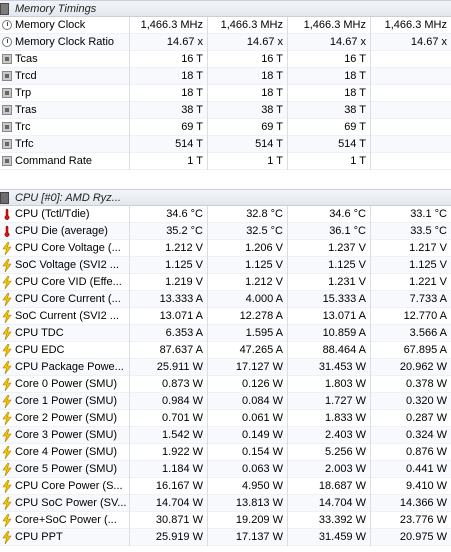 The image size is (451, 552). I want to click on value-minimum: 69 T, so click(248, 127).